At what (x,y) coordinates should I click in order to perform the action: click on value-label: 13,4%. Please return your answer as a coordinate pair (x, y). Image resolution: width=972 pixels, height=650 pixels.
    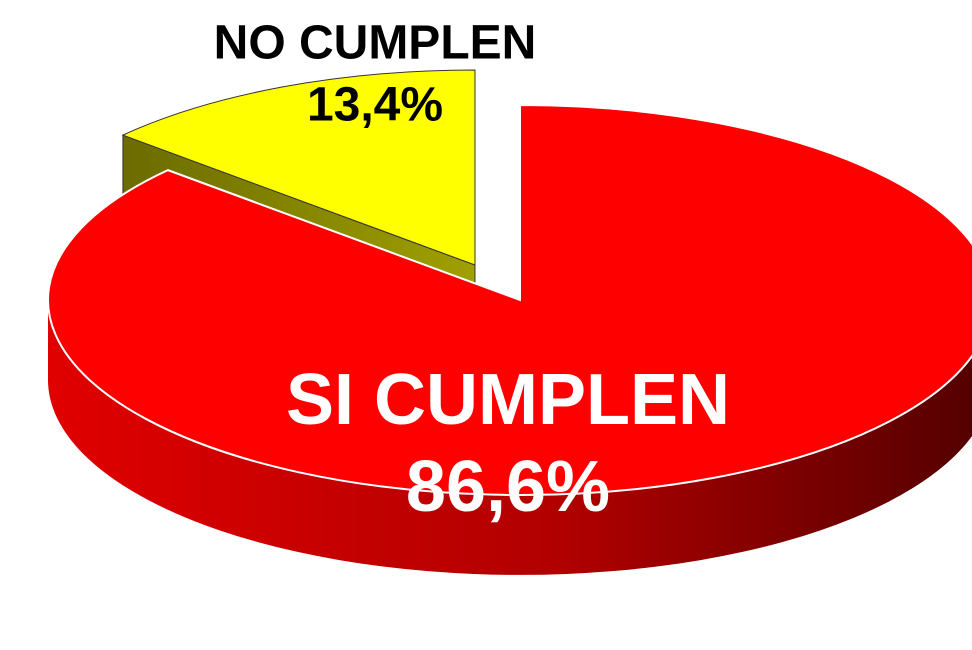
    Looking at the image, I should click on (375, 105).